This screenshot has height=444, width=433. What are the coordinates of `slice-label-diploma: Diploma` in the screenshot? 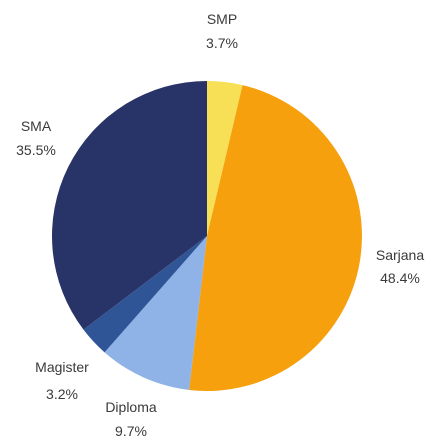 It's located at (131, 407).